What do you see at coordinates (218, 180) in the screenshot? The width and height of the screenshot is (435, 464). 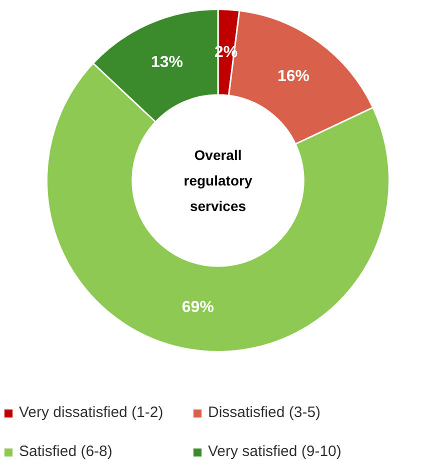 I see `text: Overall regulatory services` at bounding box center [218, 180].